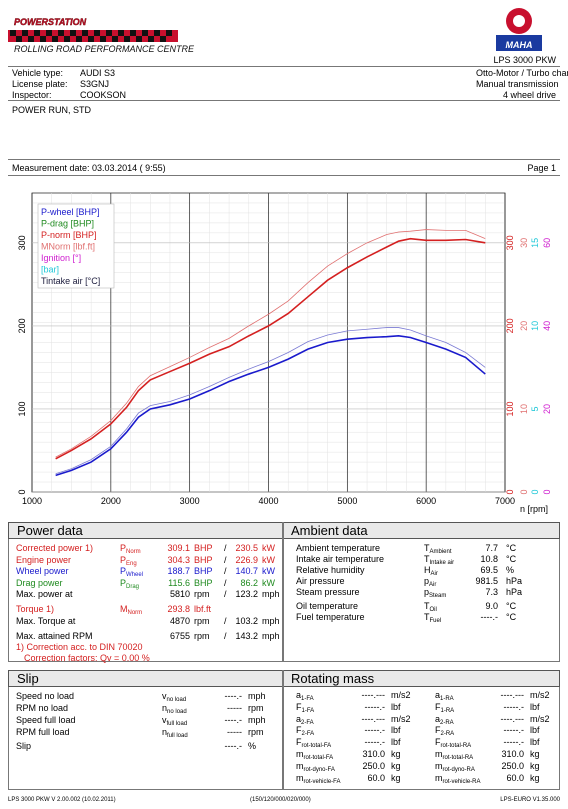 This screenshot has height=809, width=568. What do you see at coordinates (249, 583) in the screenshot?
I see `power-value2: 86.2` at bounding box center [249, 583].